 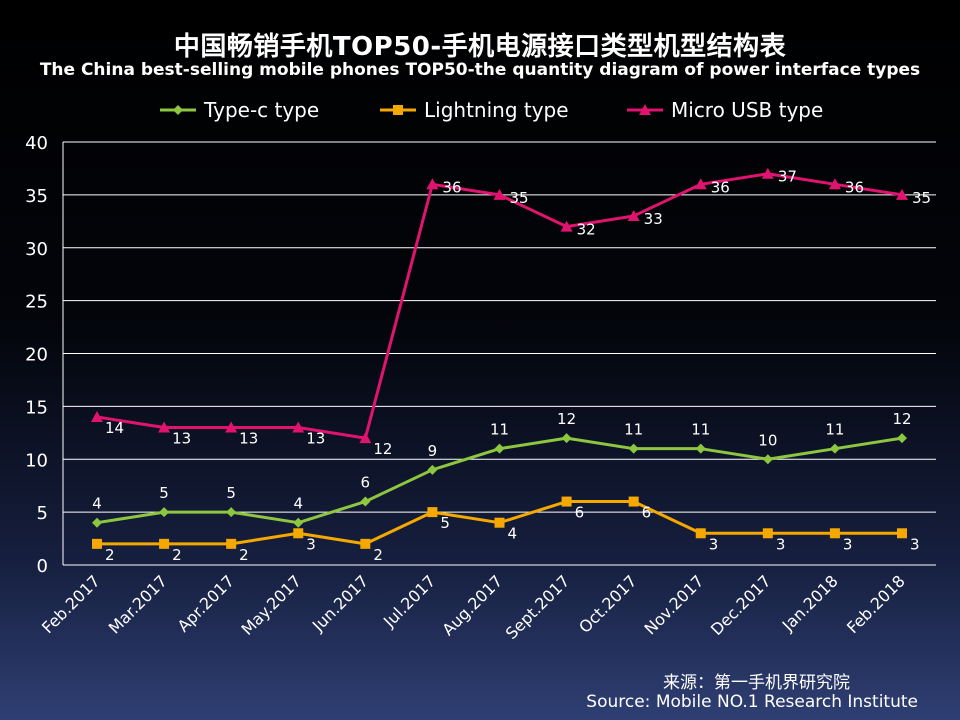 What do you see at coordinates (206, 603) in the screenshot?
I see `x-tick-label: Apr.2017` at bounding box center [206, 603].